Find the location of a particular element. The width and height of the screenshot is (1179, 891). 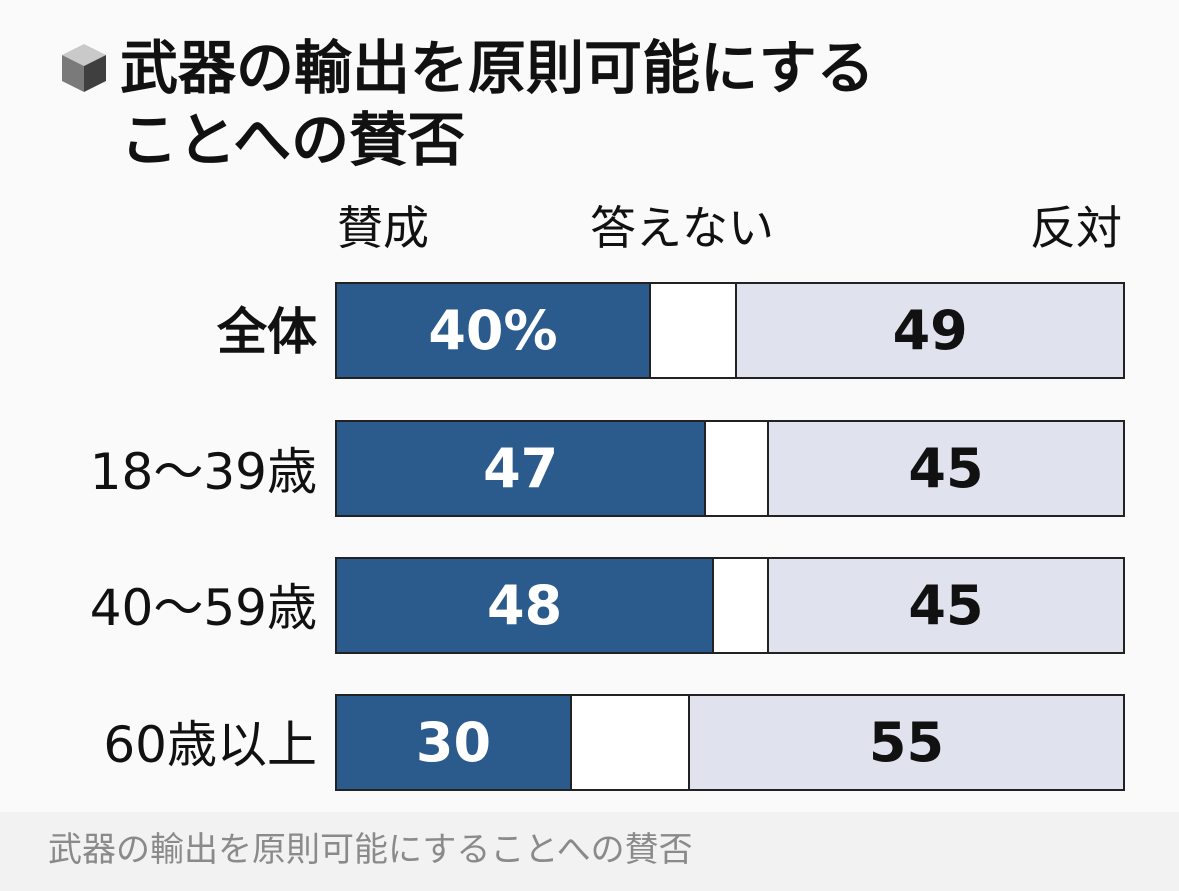

stacked-bar: 47 45 is located at coordinates (730, 468).